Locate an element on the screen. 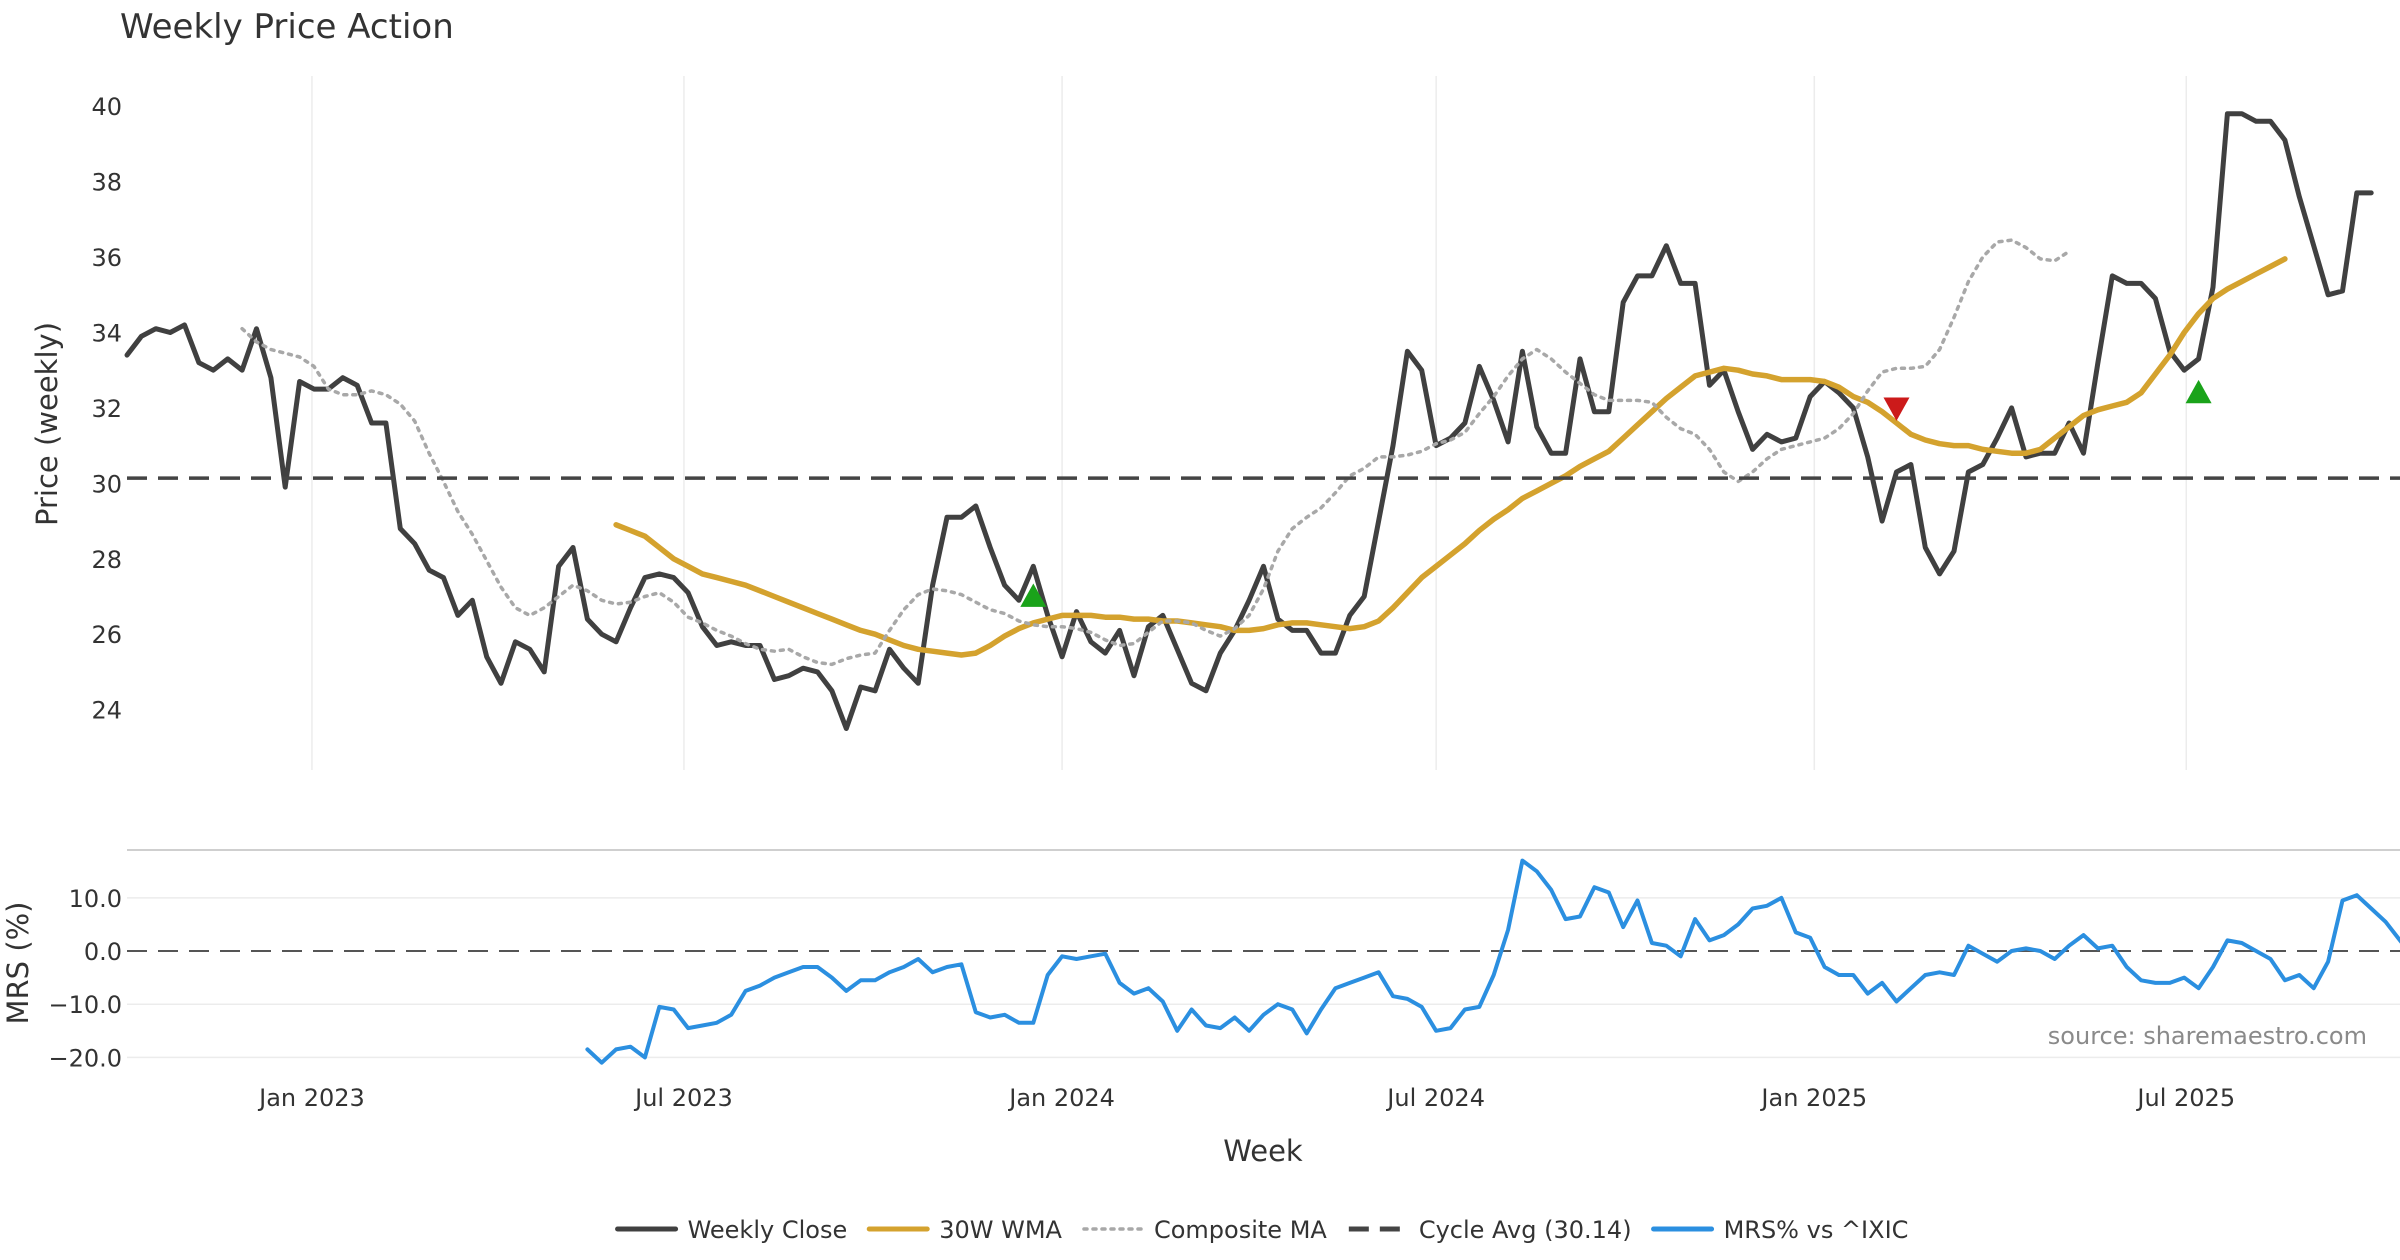 This screenshot has width=2400, height=1260. legend-label: Weekly Close is located at coordinates (768, 1230).